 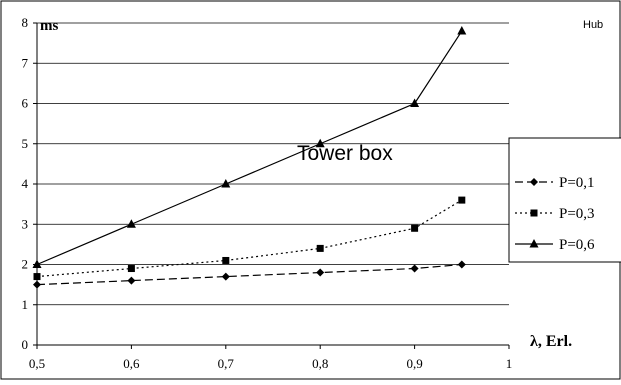 I want to click on legend-label-1: P=0,1, so click(x=577, y=183).